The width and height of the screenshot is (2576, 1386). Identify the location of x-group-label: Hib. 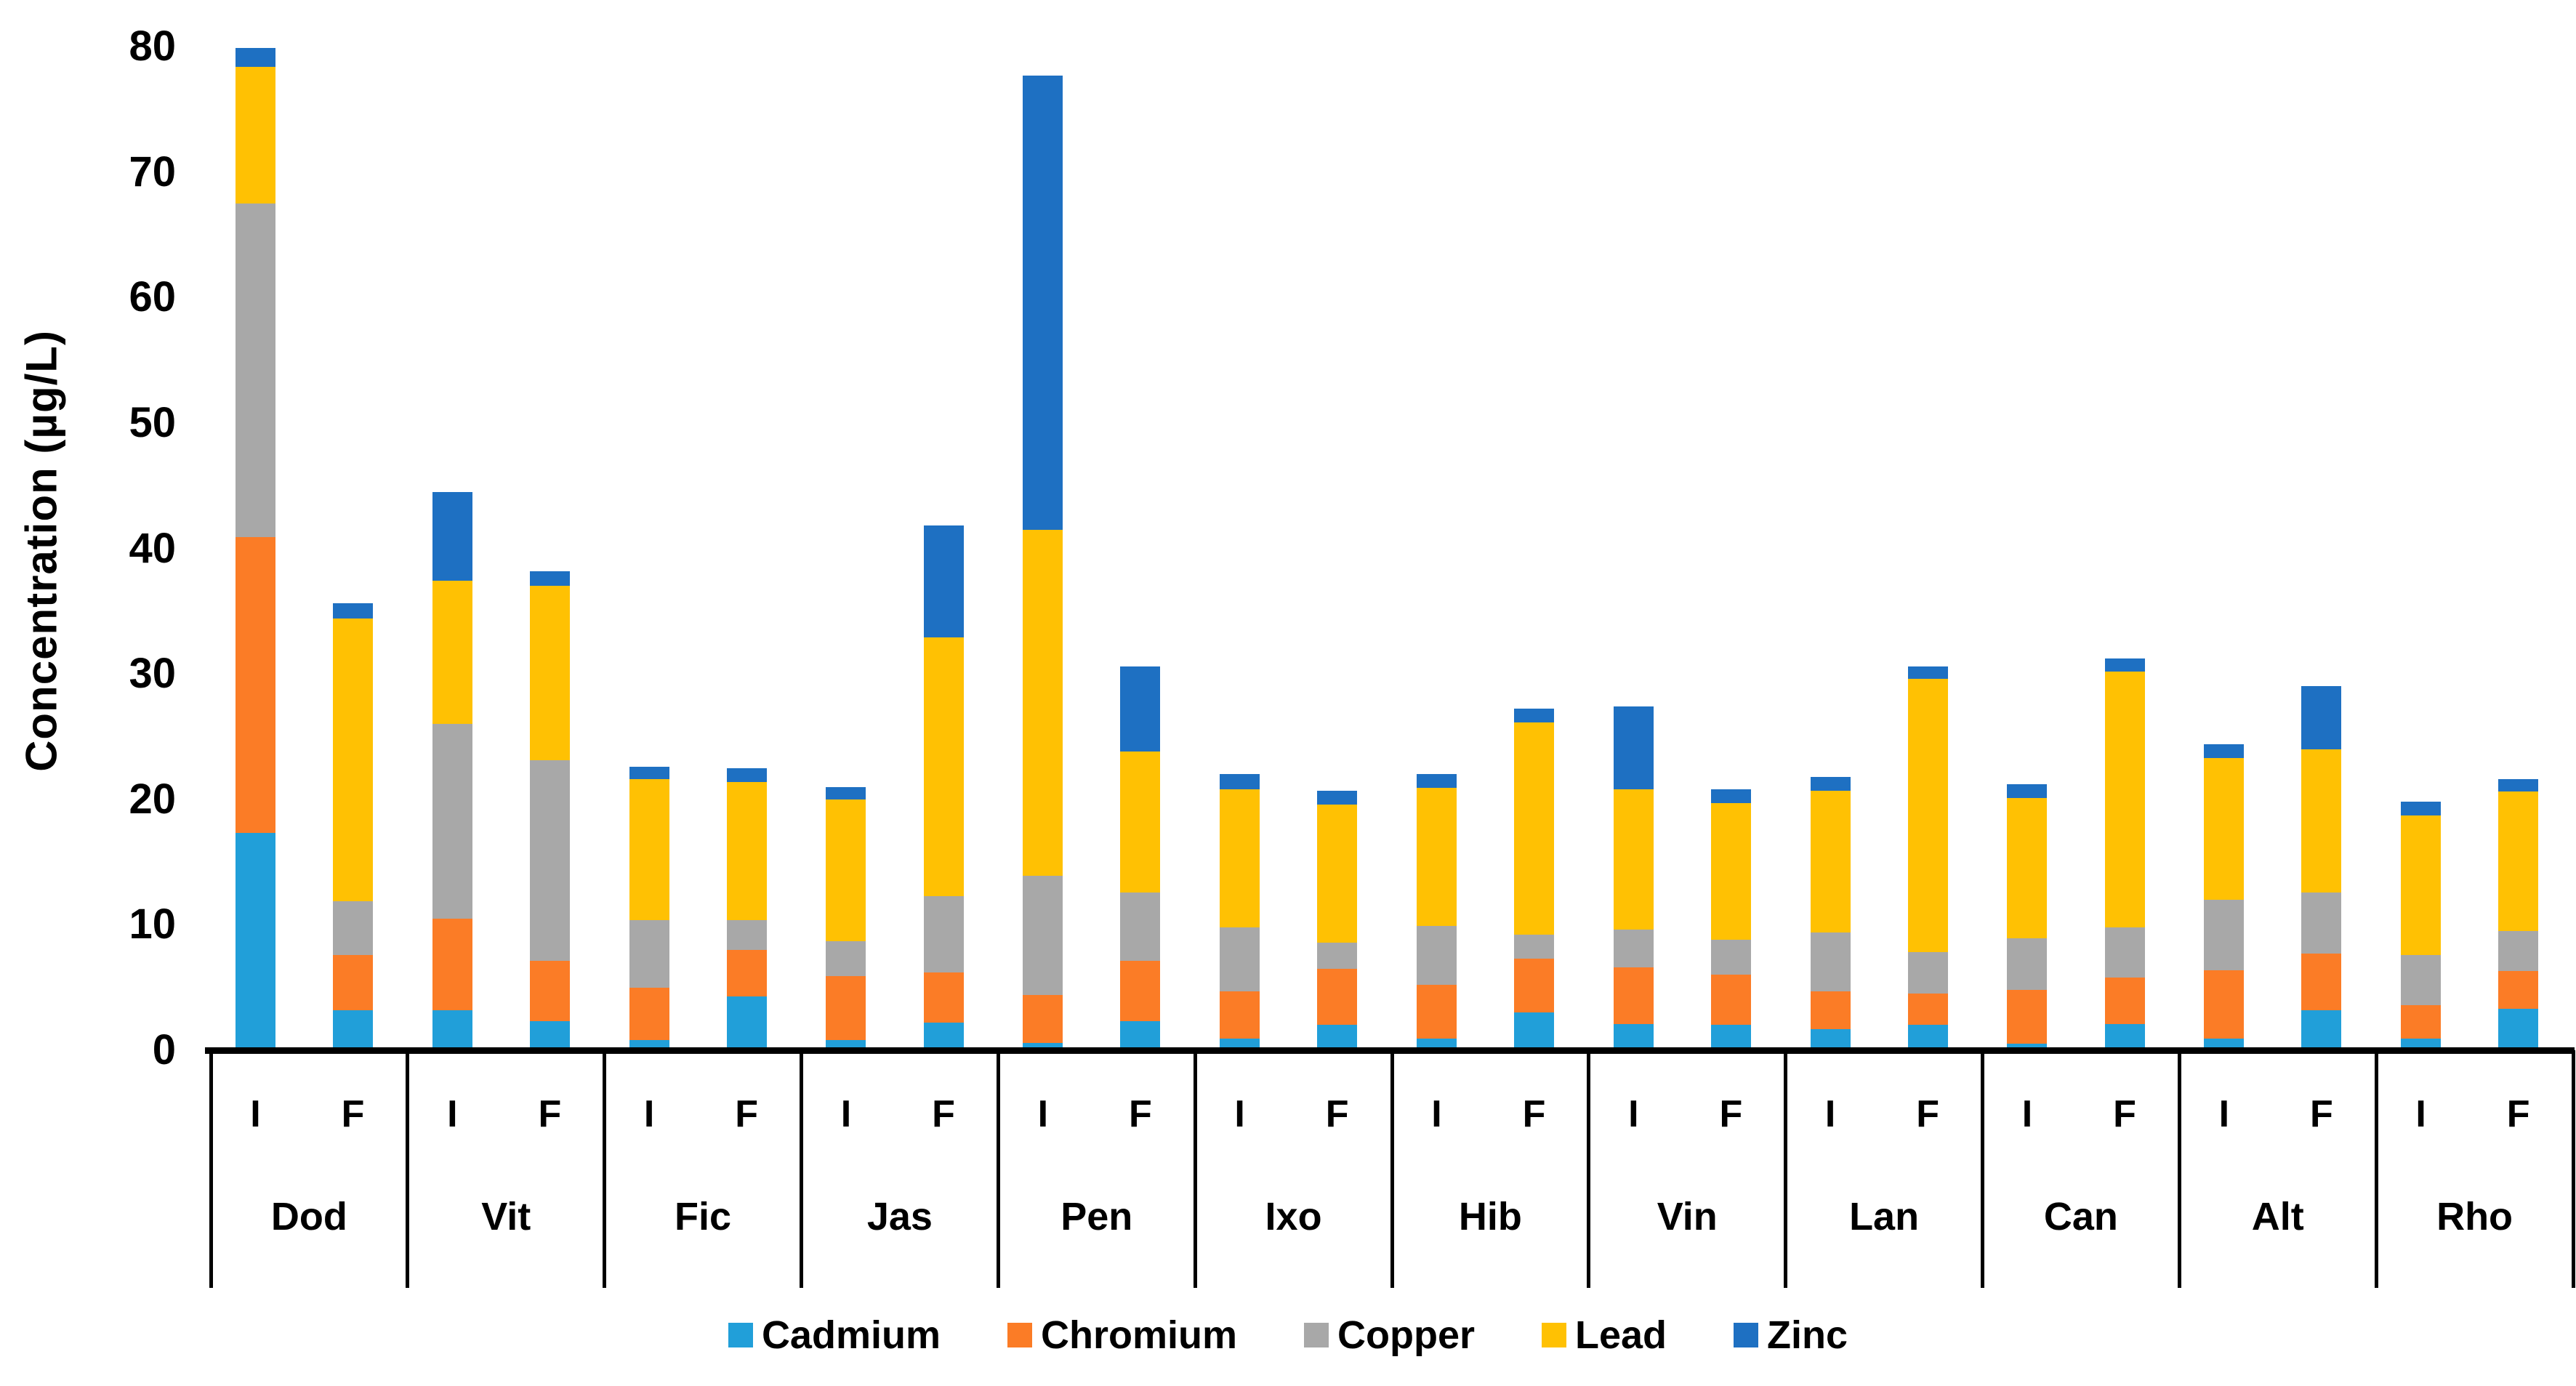
(1490, 1216).